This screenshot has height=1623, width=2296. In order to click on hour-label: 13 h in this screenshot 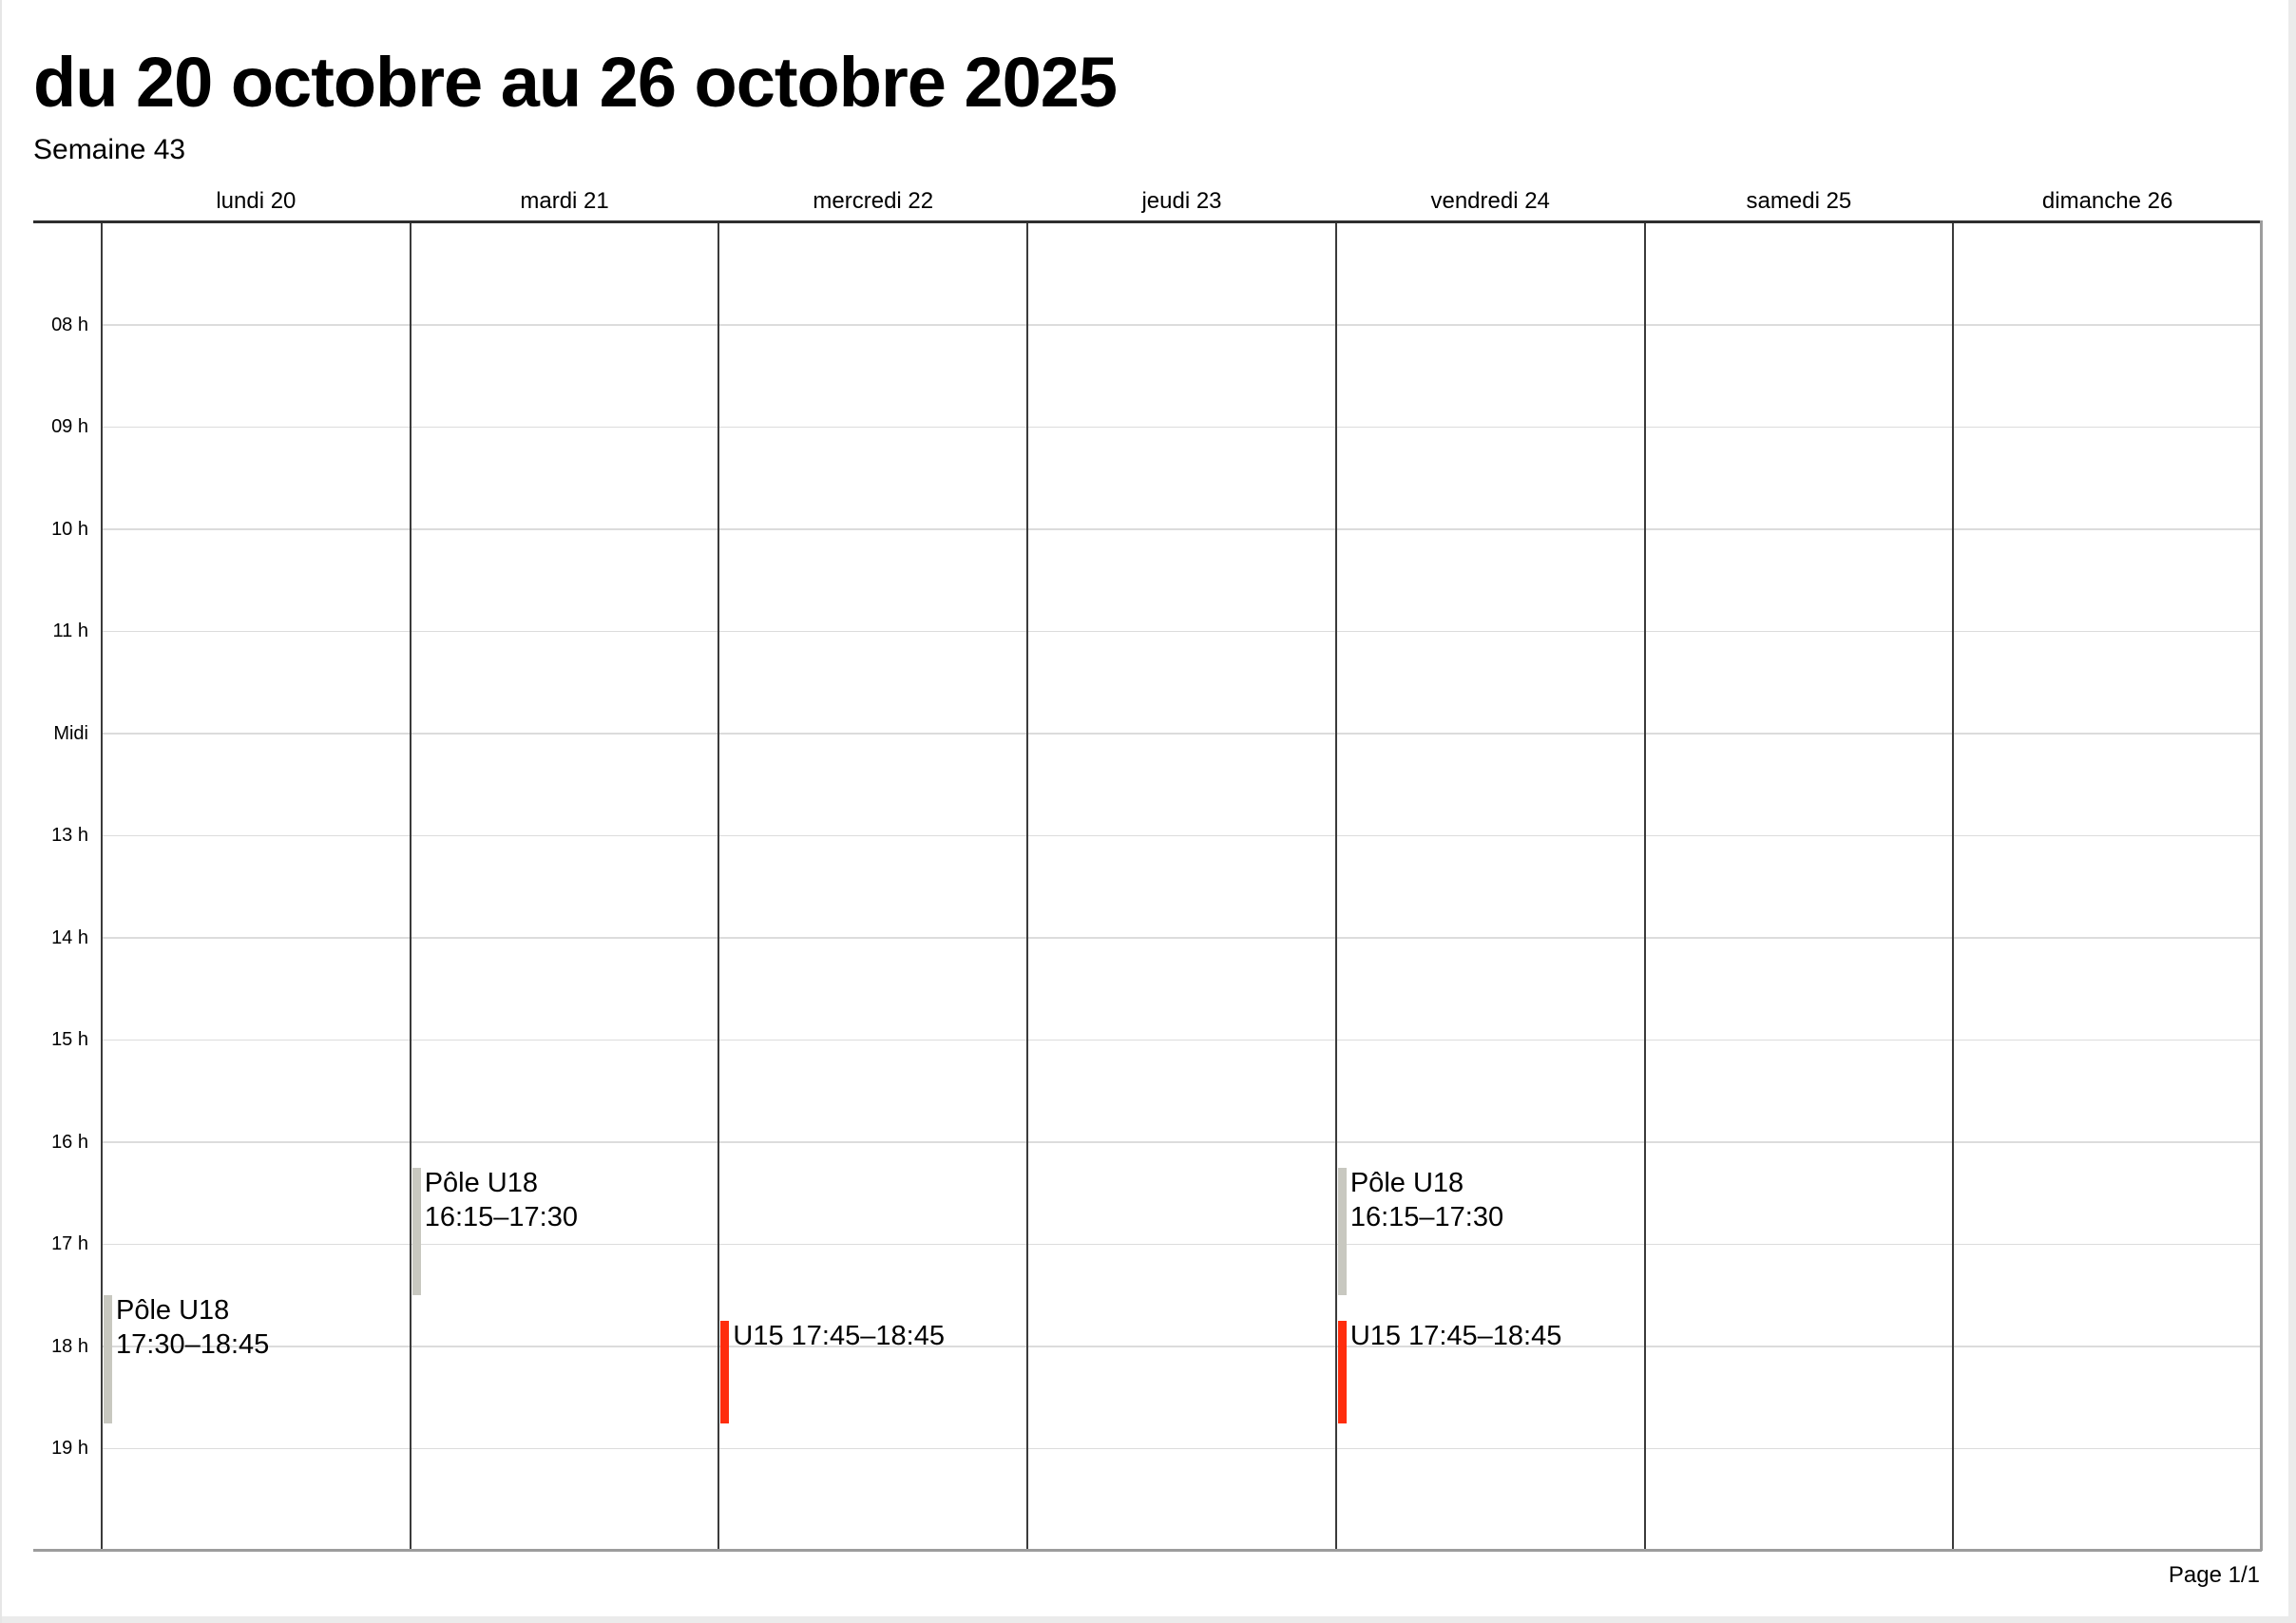, I will do `click(69, 836)`.